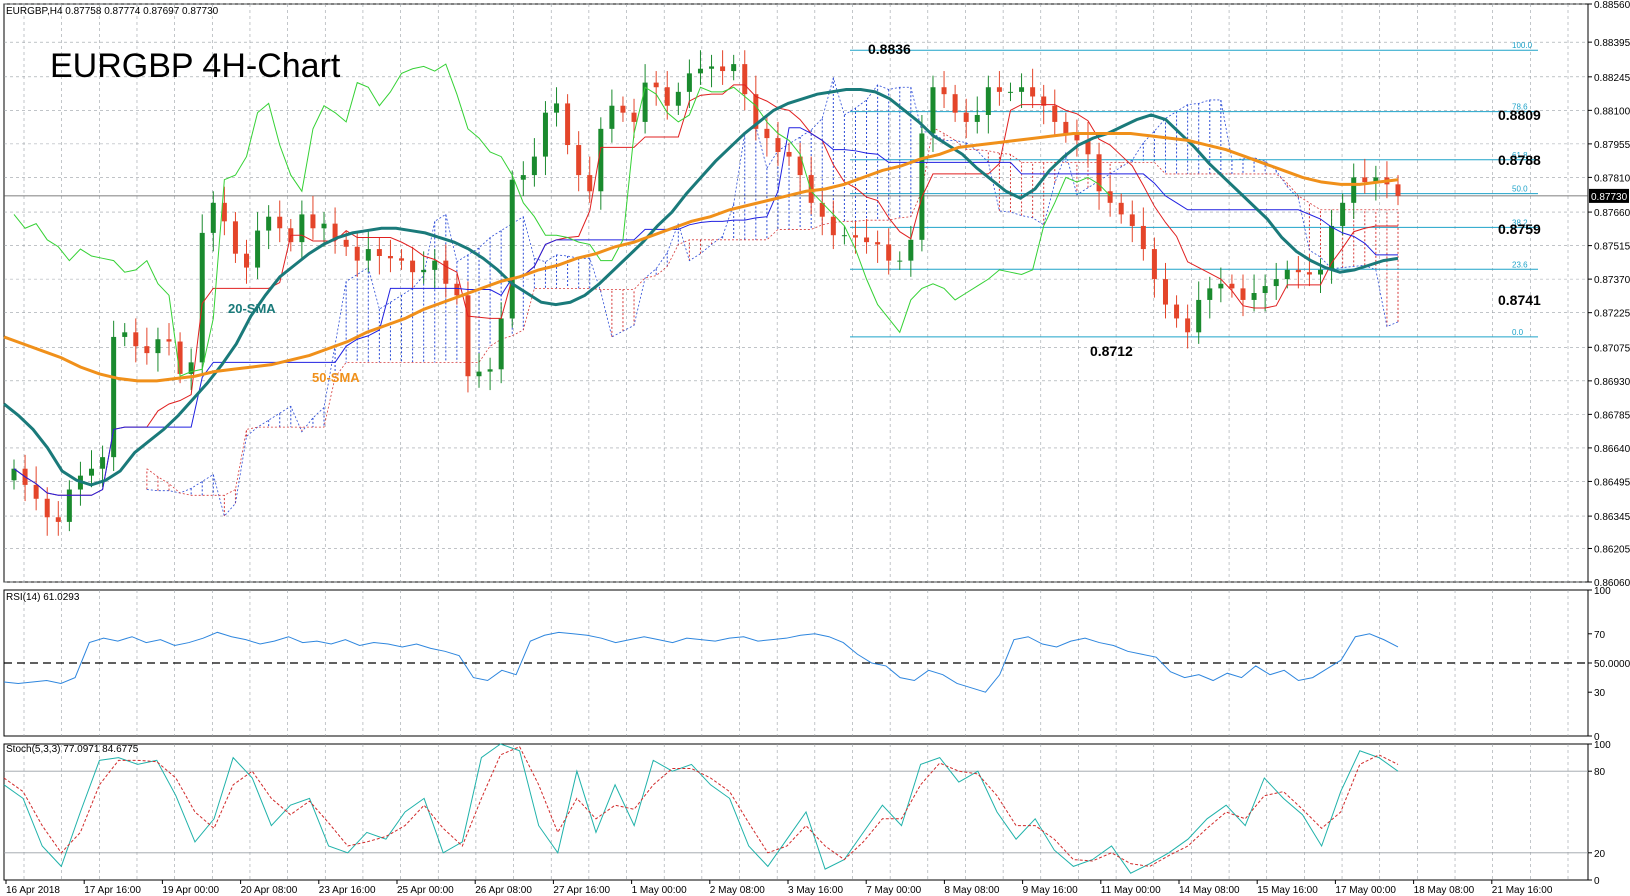 The width and height of the screenshot is (1630, 896). I want to click on x-tick-label: 15 May 16:00, so click(1287, 890).